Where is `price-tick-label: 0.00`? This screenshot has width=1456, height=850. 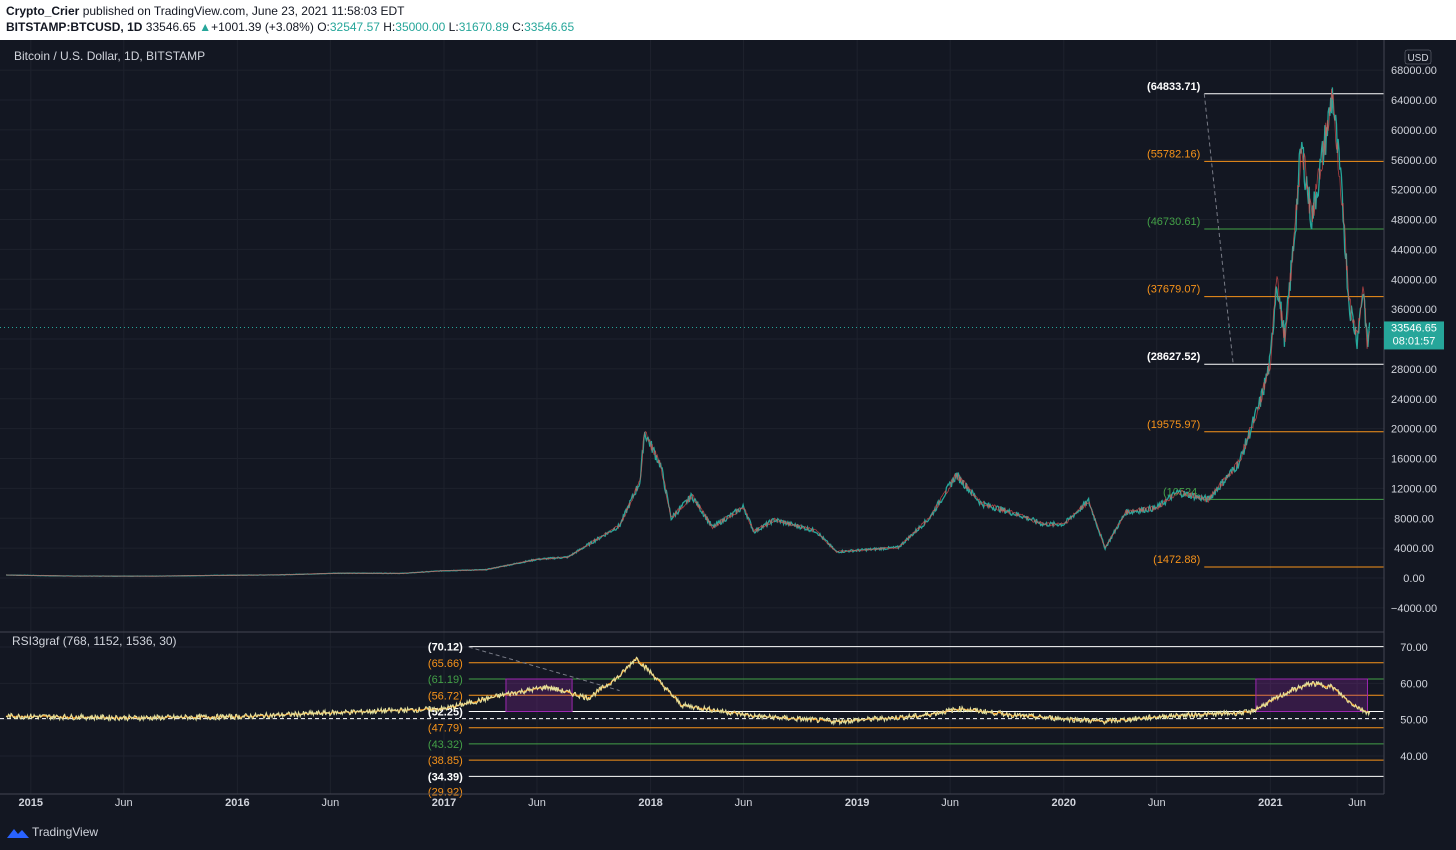 price-tick-label: 0.00 is located at coordinates (1413, 579).